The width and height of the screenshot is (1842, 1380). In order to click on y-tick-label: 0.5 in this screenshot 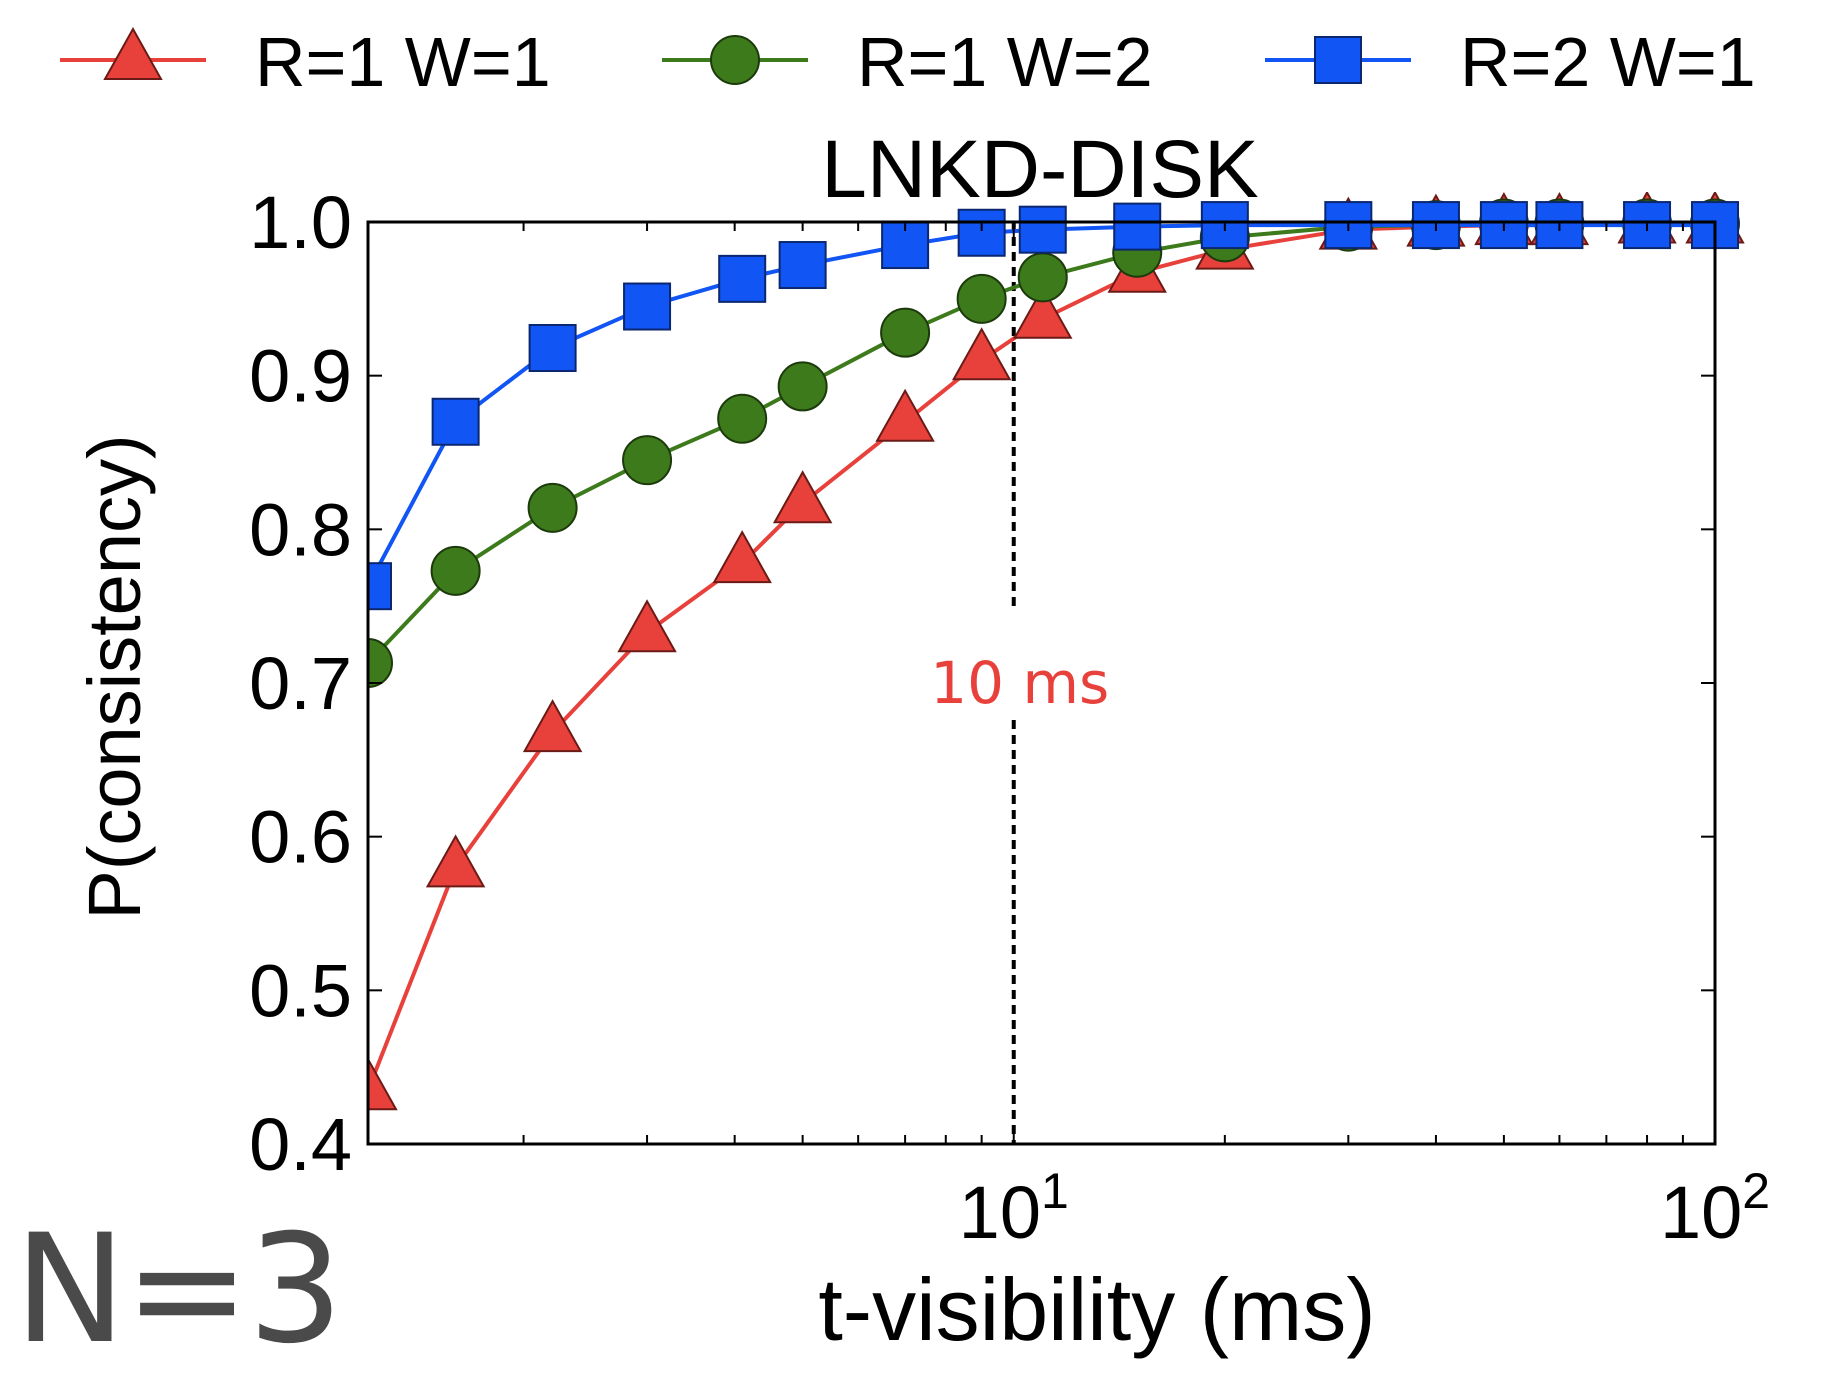, I will do `click(300, 990)`.